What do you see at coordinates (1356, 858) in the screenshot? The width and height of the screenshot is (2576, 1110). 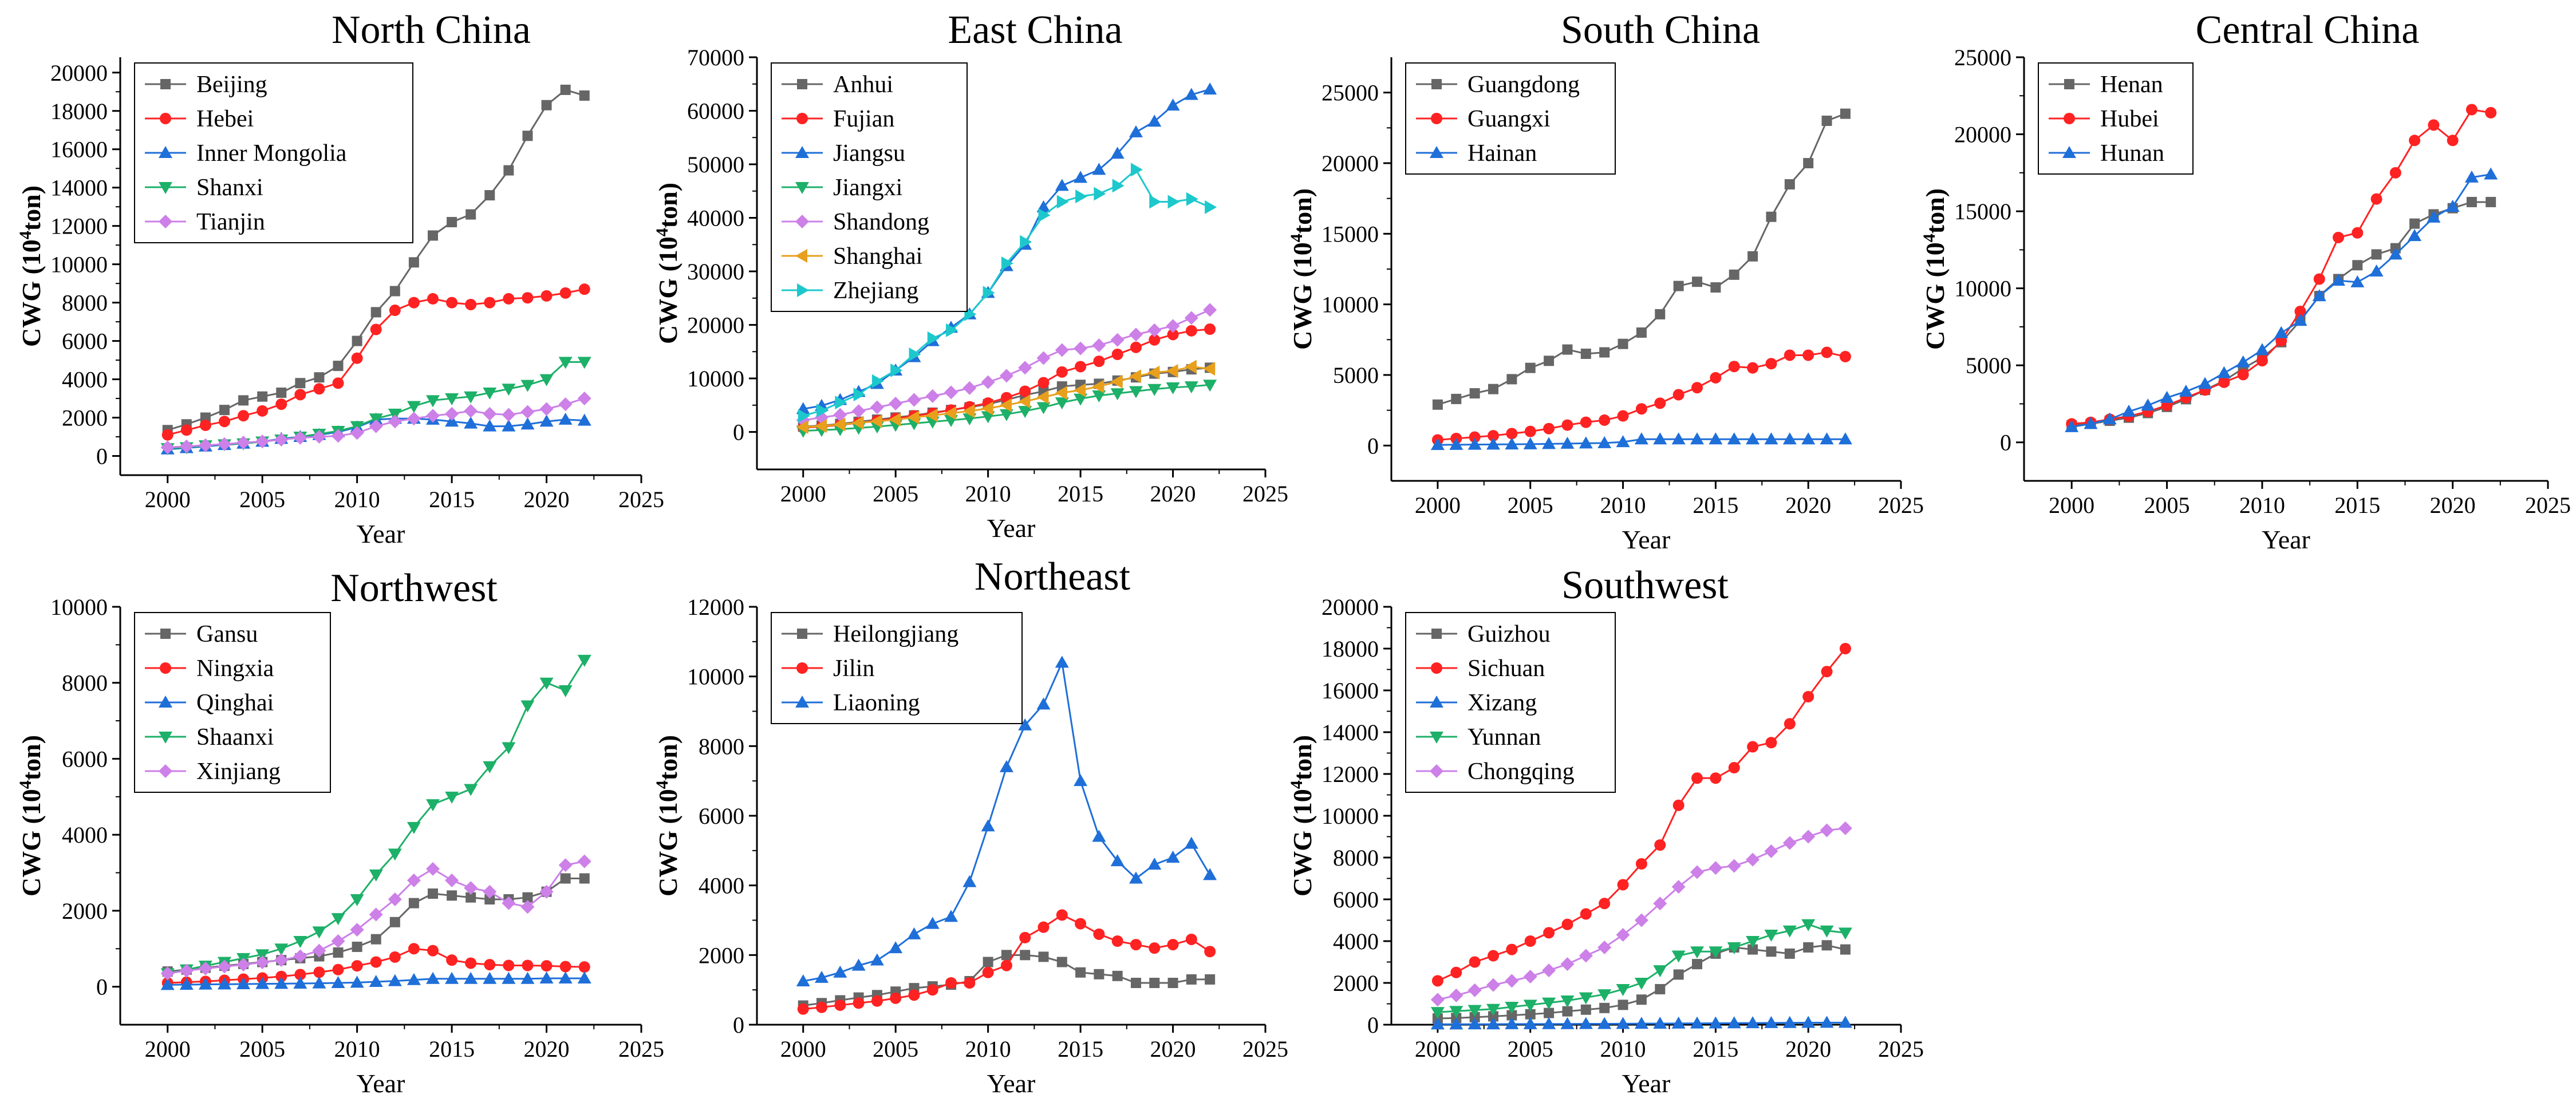 I see `y-tick-label: 8000` at bounding box center [1356, 858].